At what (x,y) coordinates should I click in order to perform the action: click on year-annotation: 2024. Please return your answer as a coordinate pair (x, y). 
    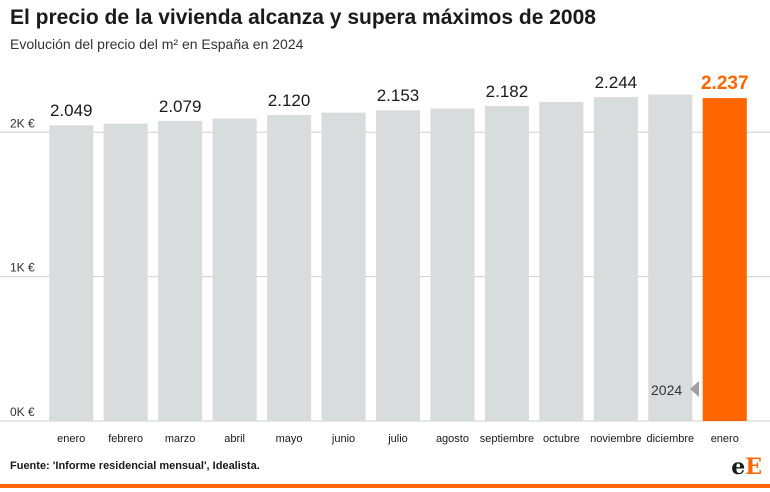
    Looking at the image, I should click on (675, 389).